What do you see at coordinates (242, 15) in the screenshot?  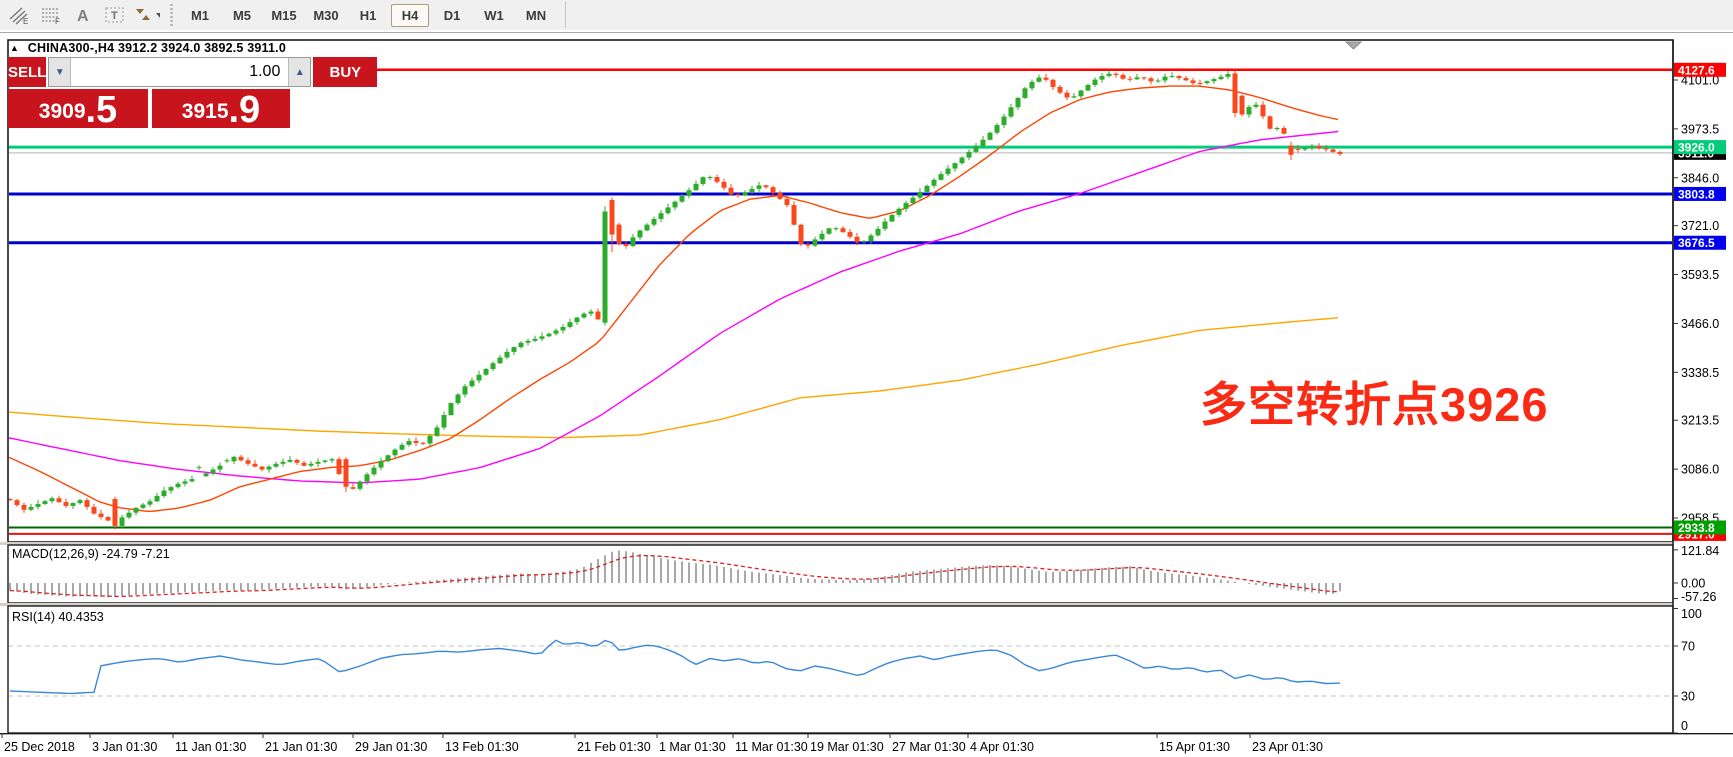 I see `timeframe-button-m5: M5` at bounding box center [242, 15].